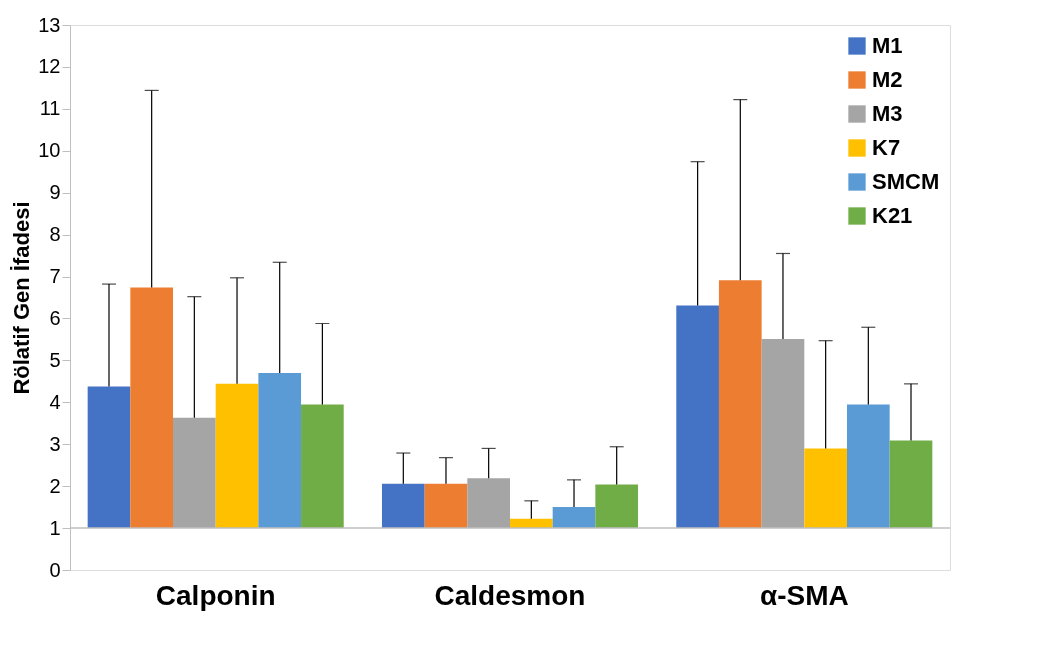 This screenshot has width=1060, height=650. I want to click on legend-label: K7, so click(886, 147).